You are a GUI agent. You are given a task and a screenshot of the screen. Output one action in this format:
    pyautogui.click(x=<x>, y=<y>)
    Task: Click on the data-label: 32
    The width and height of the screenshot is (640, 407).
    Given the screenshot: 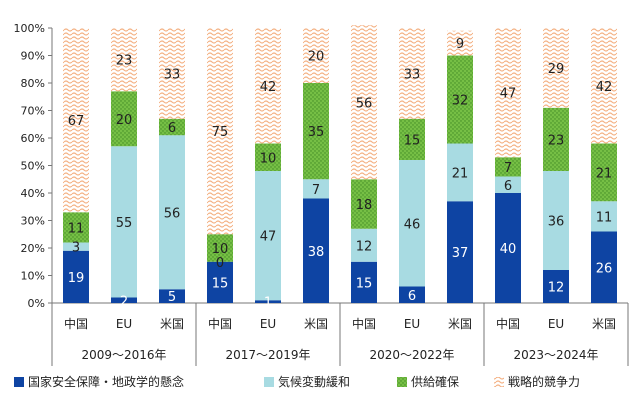 What is the action you would take?
    pyautogui.click(x=460, y=101)
    